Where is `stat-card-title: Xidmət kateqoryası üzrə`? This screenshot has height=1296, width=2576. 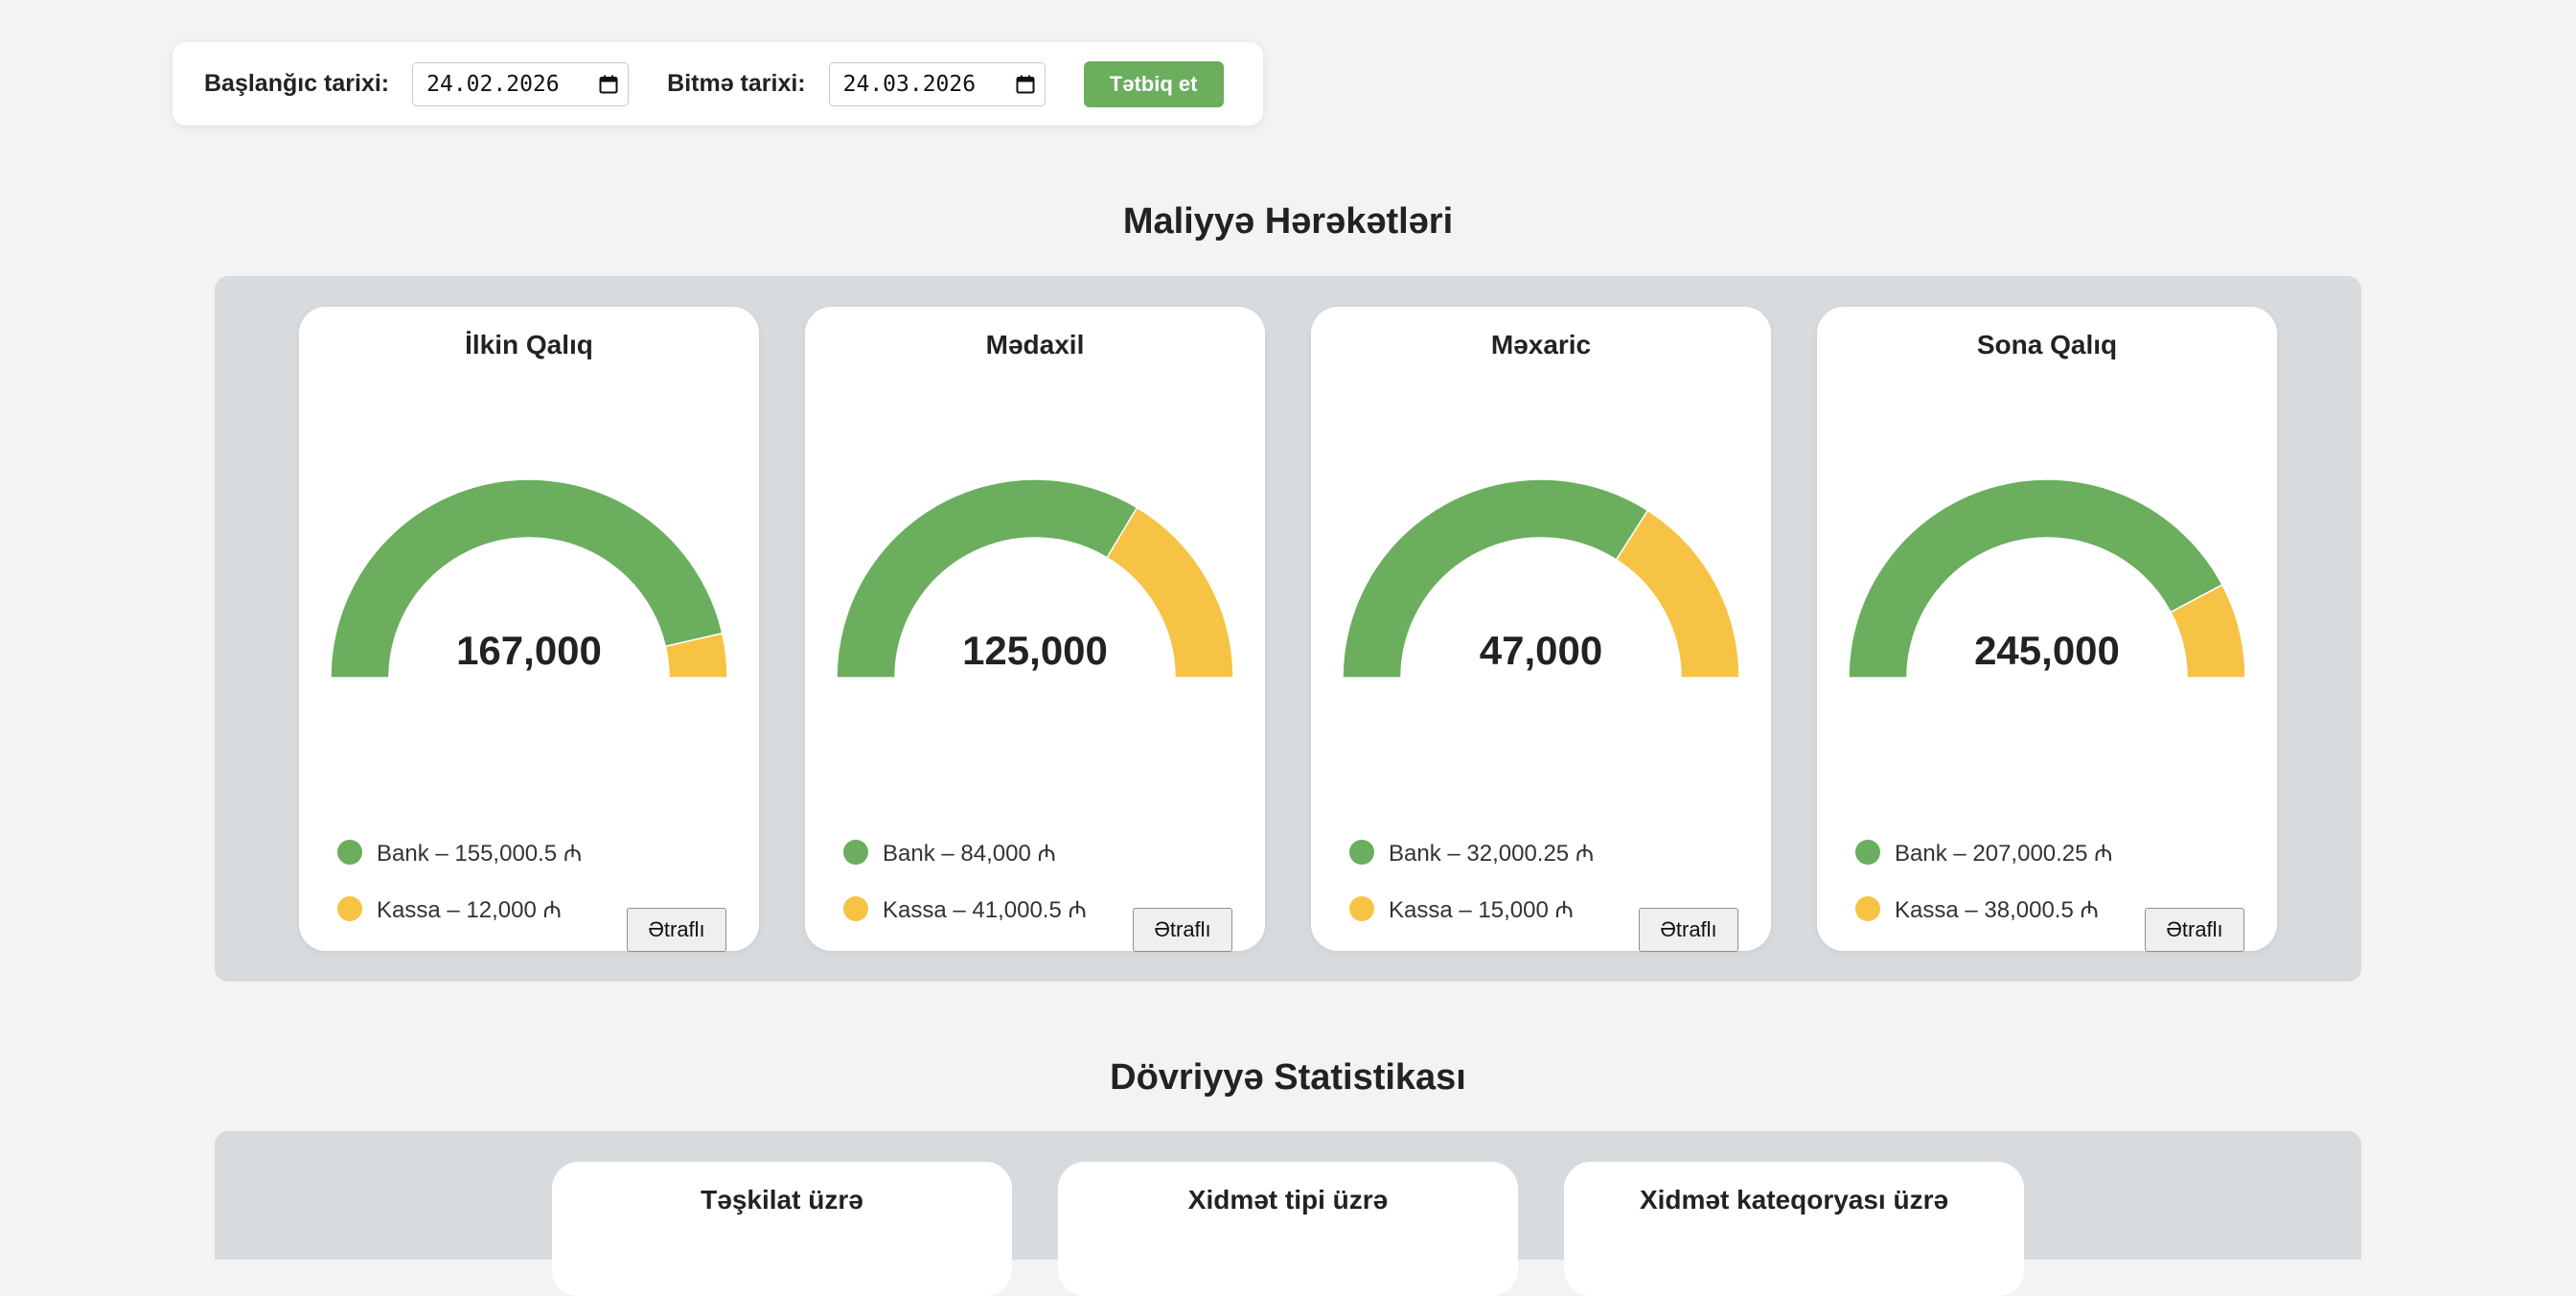
stat-card-title: Xidmət kateqoryası üzrə is located at coordinates (1794, 1200).